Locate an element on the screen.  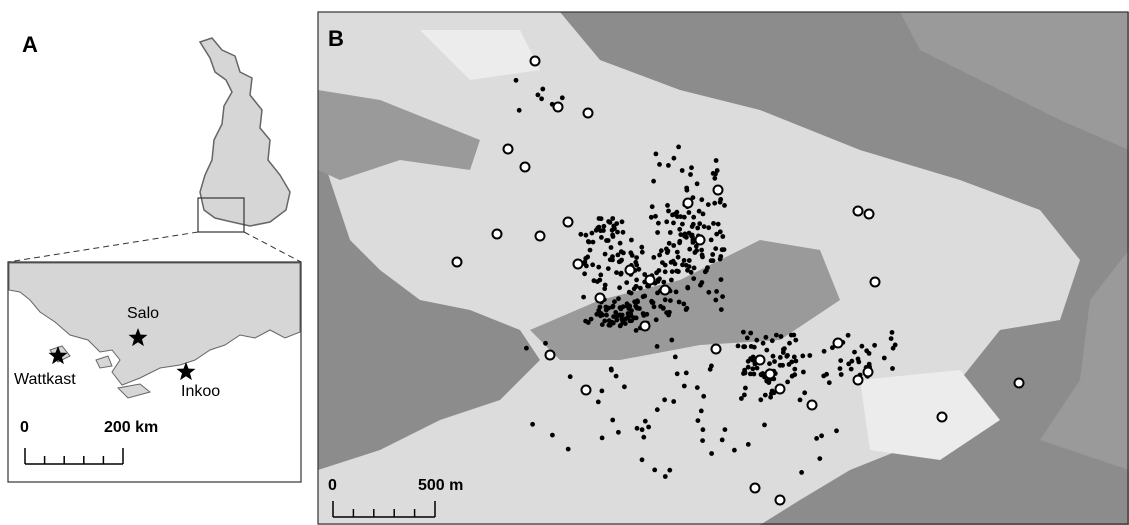
coast is located at coordinates (154, 324).